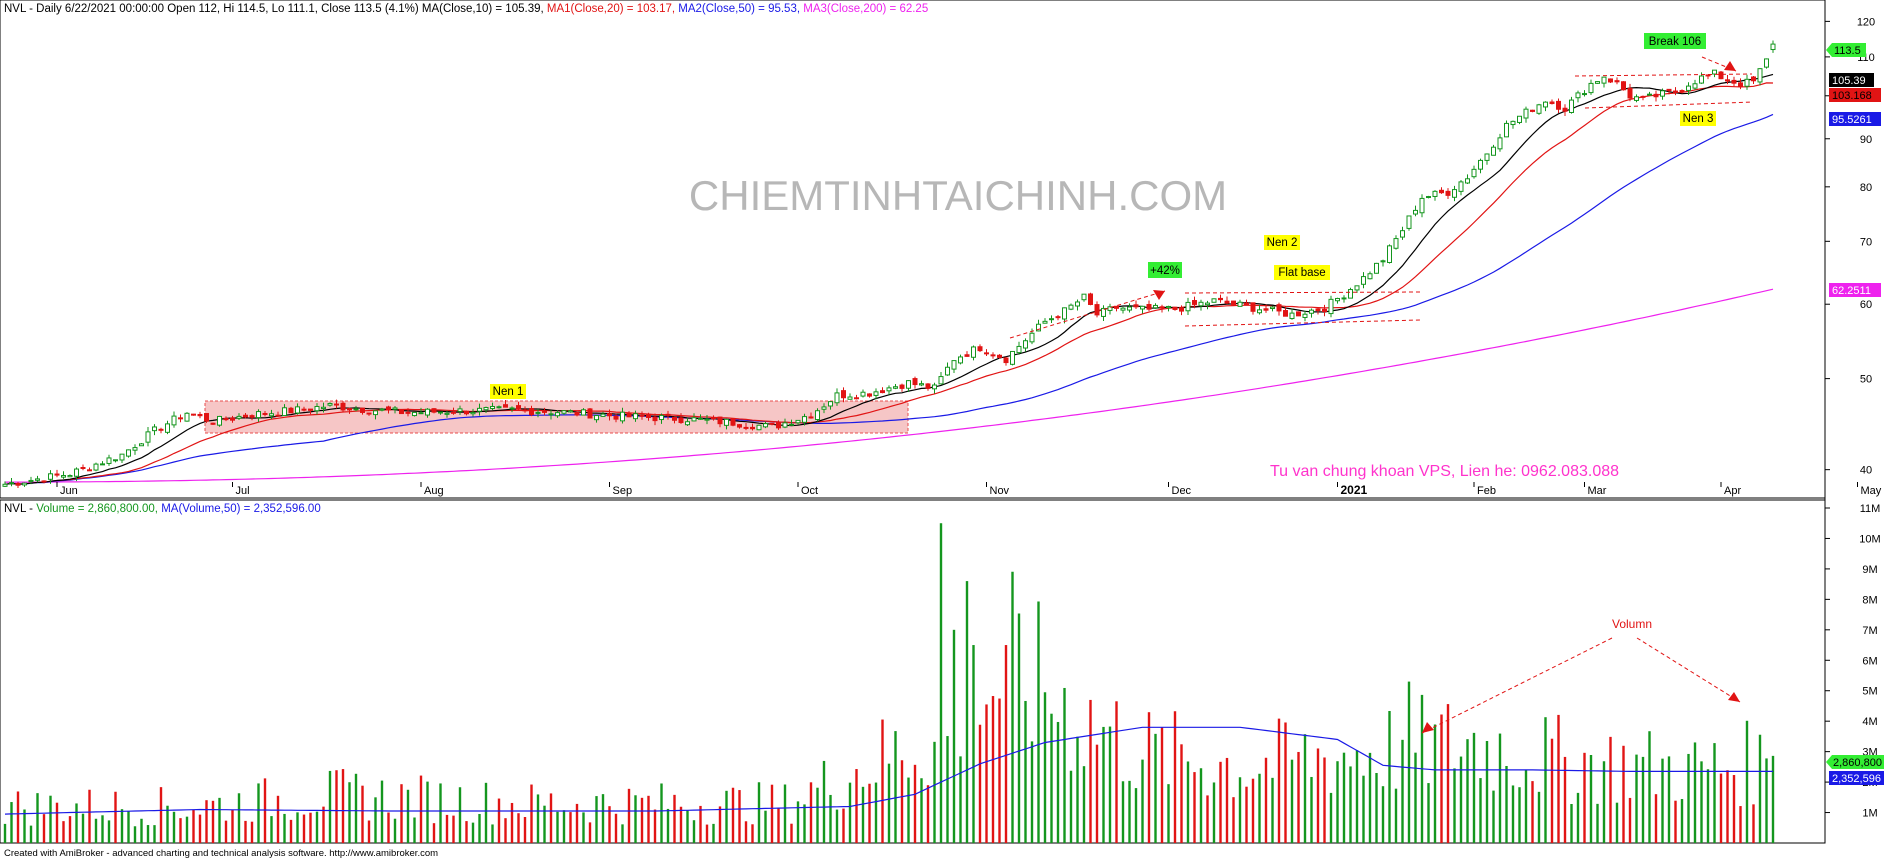 This screenshot has width=1884, height=859. What do you see at coordinates (1869, 600) in the screenshot?
I see `volume-tick-label: 8M` at bounding box center [1869, 600].